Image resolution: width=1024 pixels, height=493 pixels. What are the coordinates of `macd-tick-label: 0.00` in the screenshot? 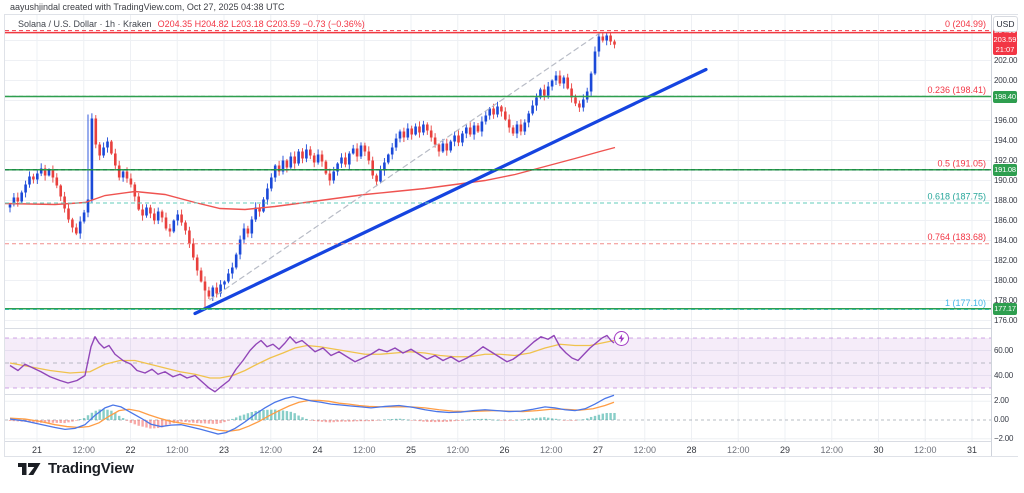 It's located at (1001, 419).